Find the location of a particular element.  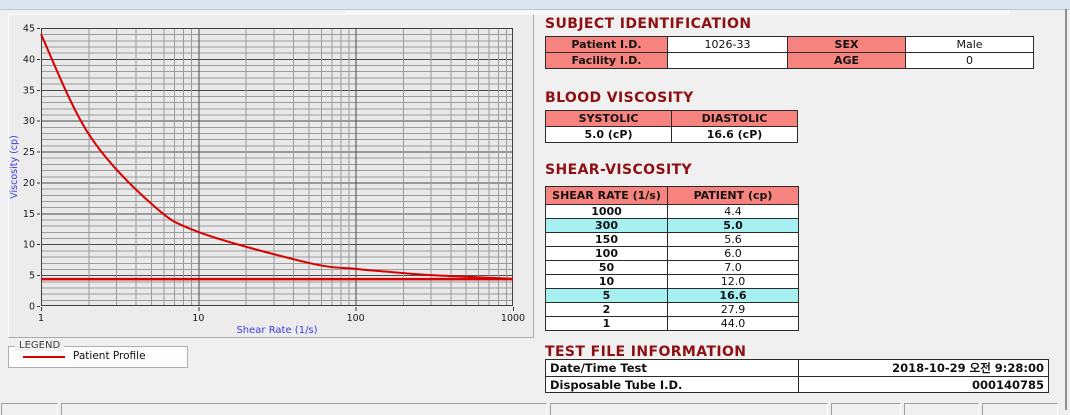

value-cell: 5.0 is located at coordinates (733, 225).